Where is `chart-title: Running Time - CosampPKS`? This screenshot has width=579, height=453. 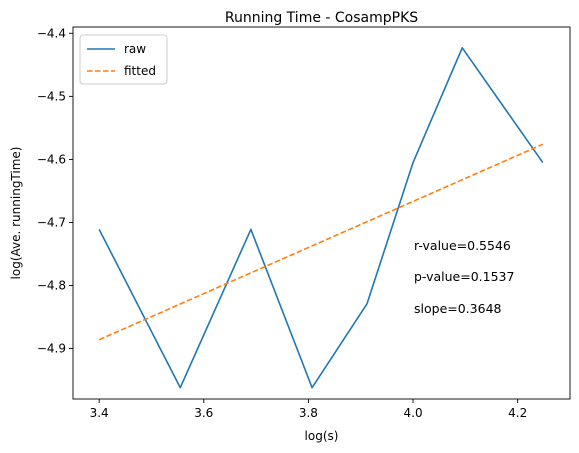
chart-title: Running Time - CosampPKS is located at coordinates (321, 18).